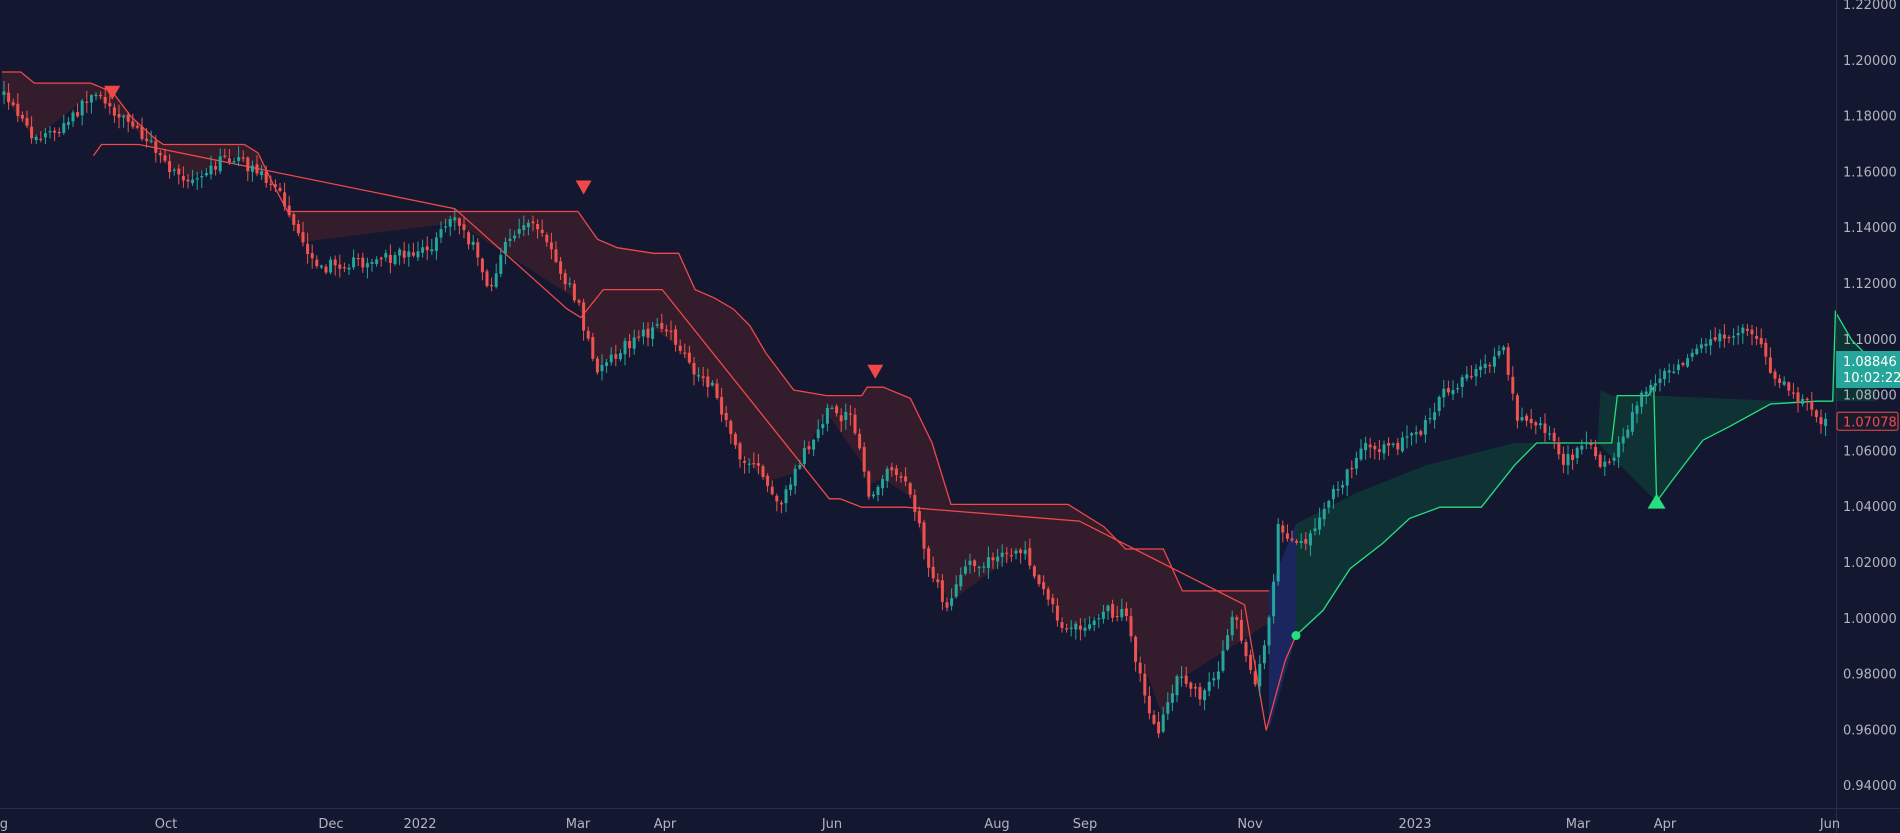  Describe the element at coordinates (1585, 472) in the screenshot. I see `bull-band-line` at that location.